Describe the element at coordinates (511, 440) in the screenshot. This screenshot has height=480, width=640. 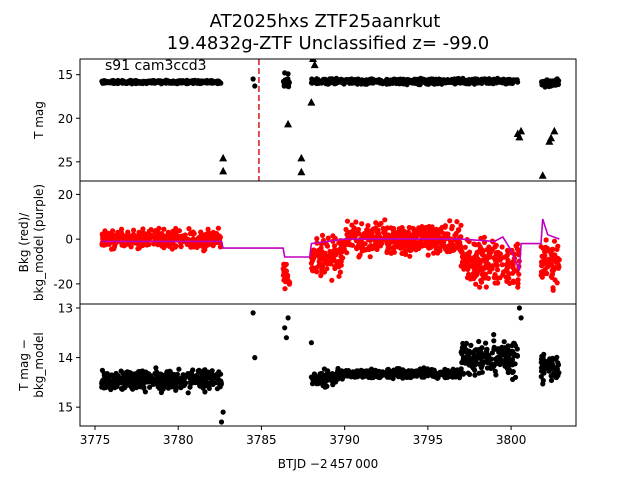
I see `x-tick-label: 3800` at that location.